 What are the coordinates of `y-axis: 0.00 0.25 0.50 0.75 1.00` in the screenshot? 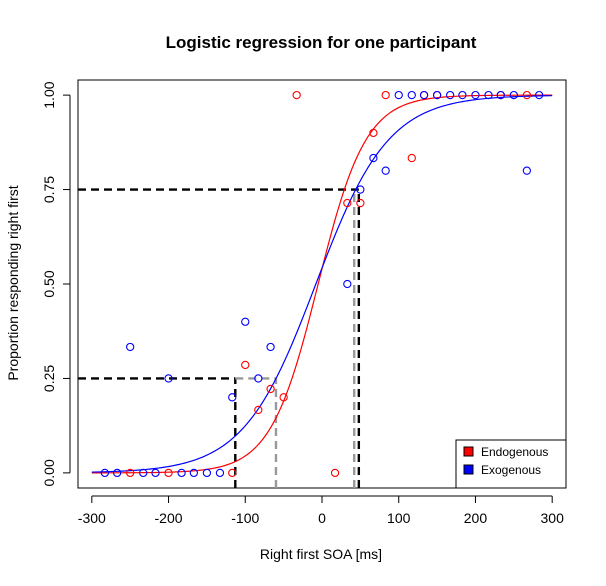 It's located at (56, 284).